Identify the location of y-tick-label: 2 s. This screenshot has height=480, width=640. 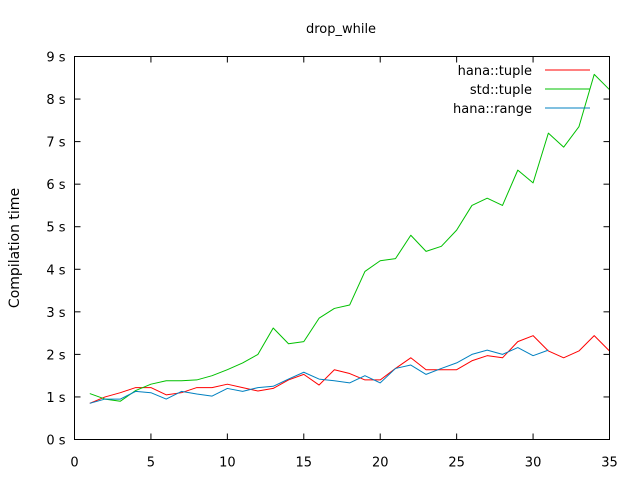
(55, 355).